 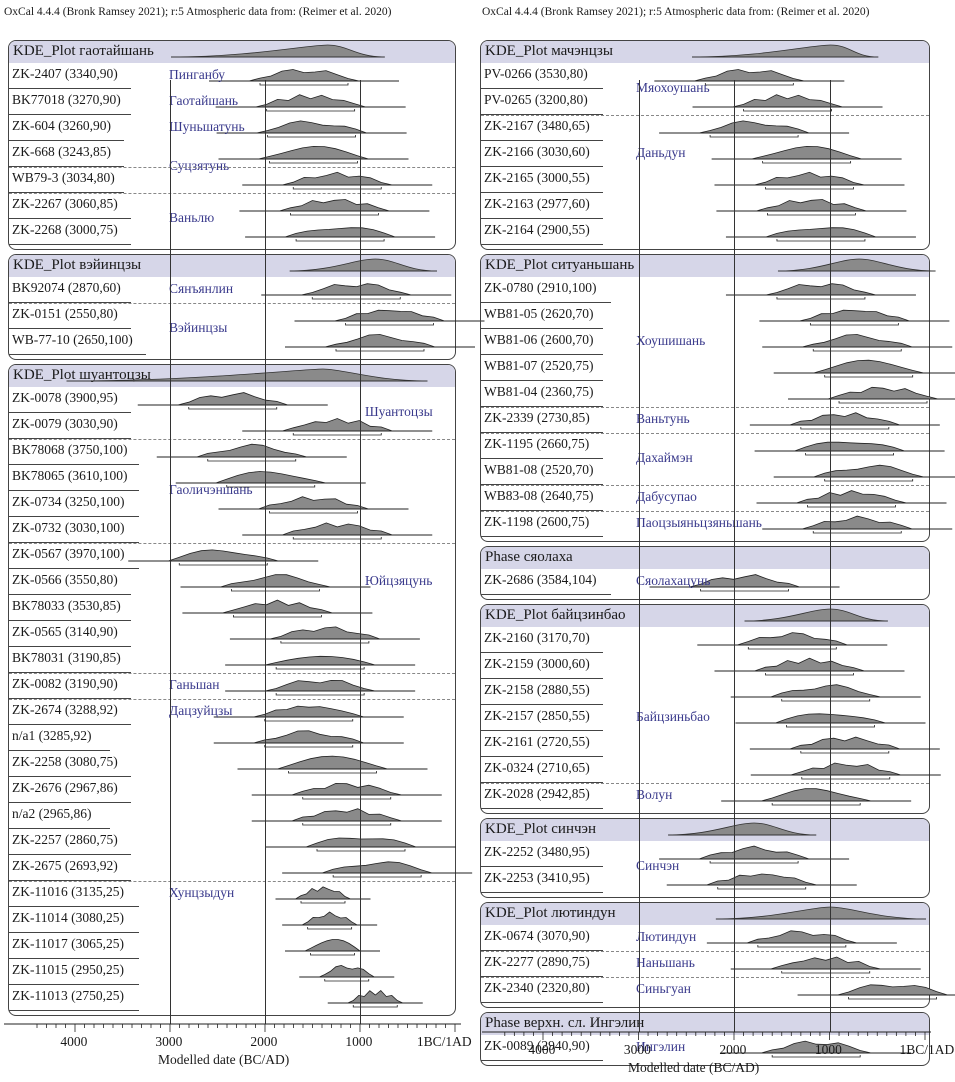 What do you see at coordinates (654, 794) in the screenshot?
I see `site-name: Волун` at bounding box center [654, 794].